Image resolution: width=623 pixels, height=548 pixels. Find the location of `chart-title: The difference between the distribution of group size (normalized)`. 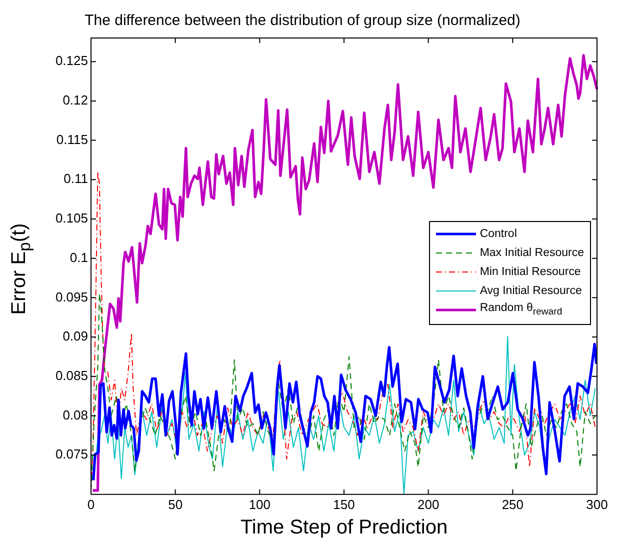

chart-title: The difference between the distribution of group size (normalized) is located at coordinates (302, 21).